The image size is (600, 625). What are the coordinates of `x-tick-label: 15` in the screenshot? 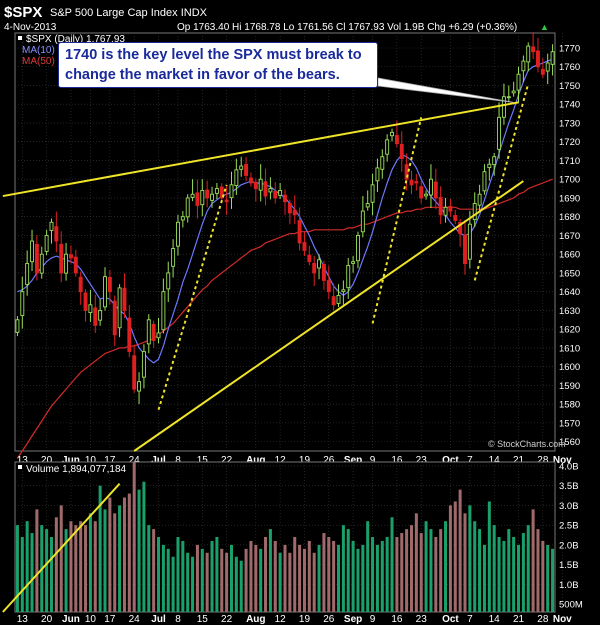 It's located at (203, 460).